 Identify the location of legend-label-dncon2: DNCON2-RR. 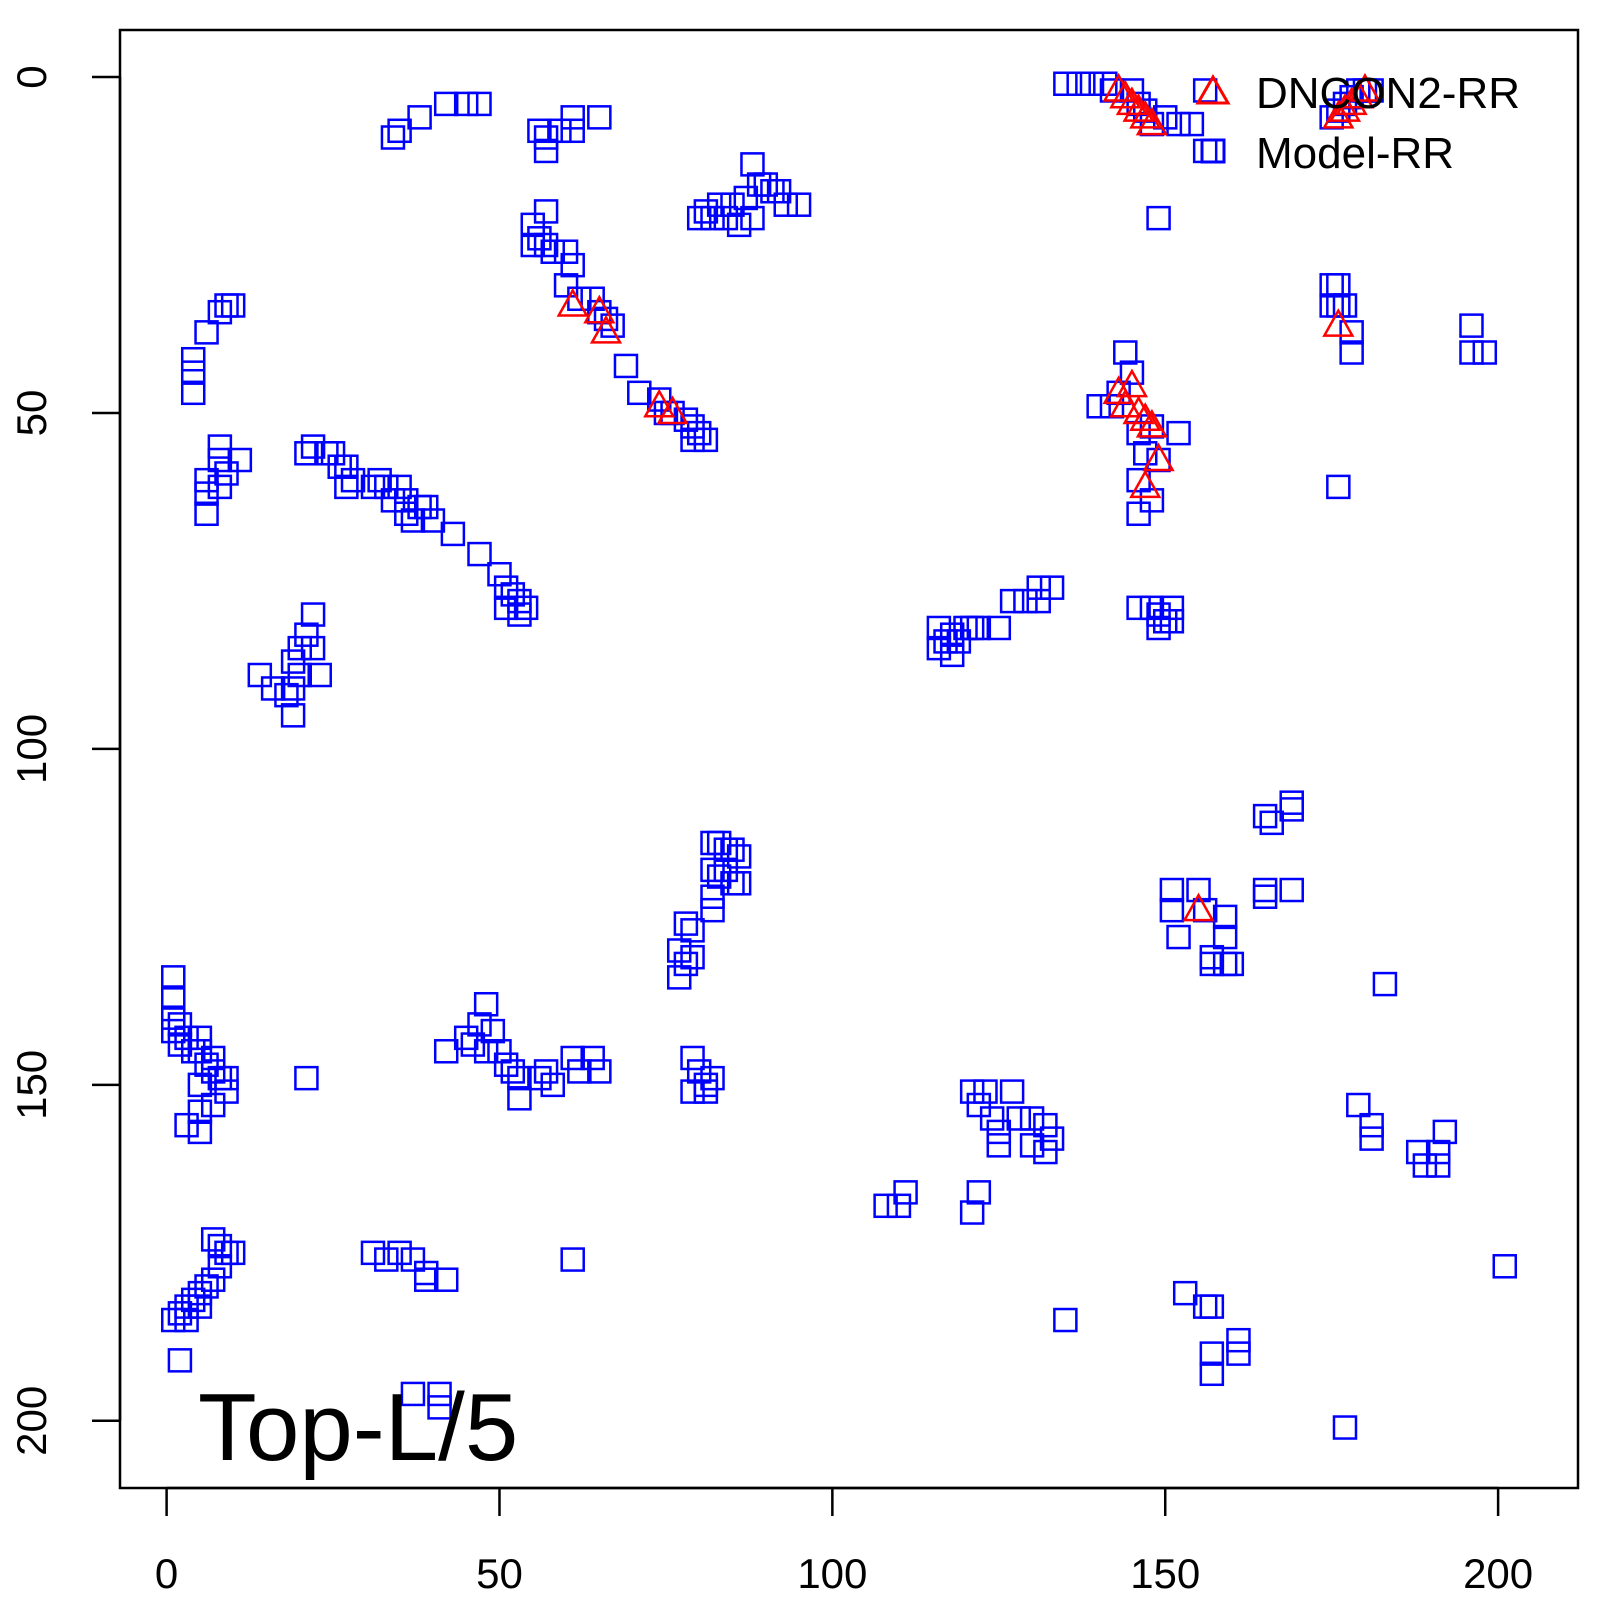
(1388, 93).